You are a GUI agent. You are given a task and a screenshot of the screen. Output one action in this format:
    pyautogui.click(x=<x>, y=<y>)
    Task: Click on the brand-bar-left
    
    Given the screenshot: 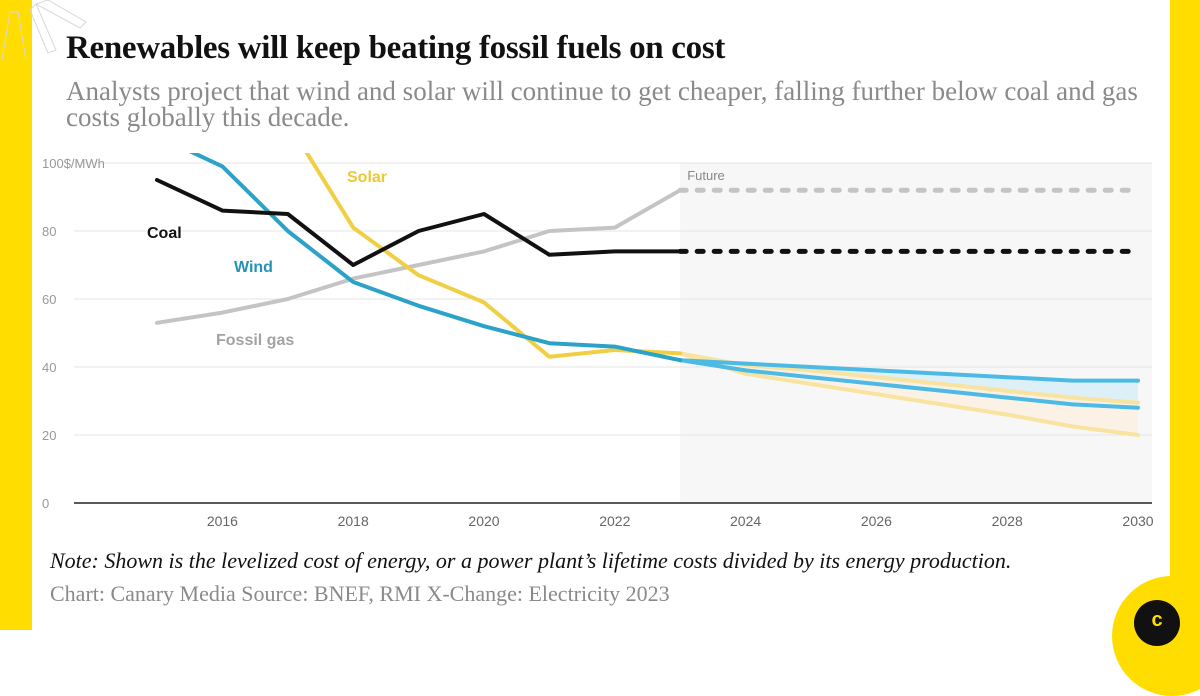 What is the action you would take?
    pyautogui.click(x=16, y=315)
    